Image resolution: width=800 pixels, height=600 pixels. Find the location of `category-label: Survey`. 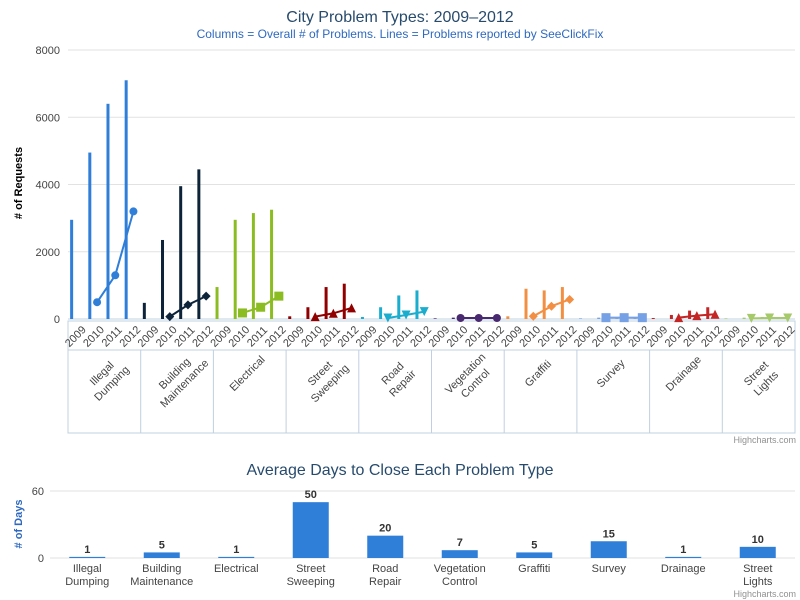

category-label: Survey is located at coordinates (611, 373).